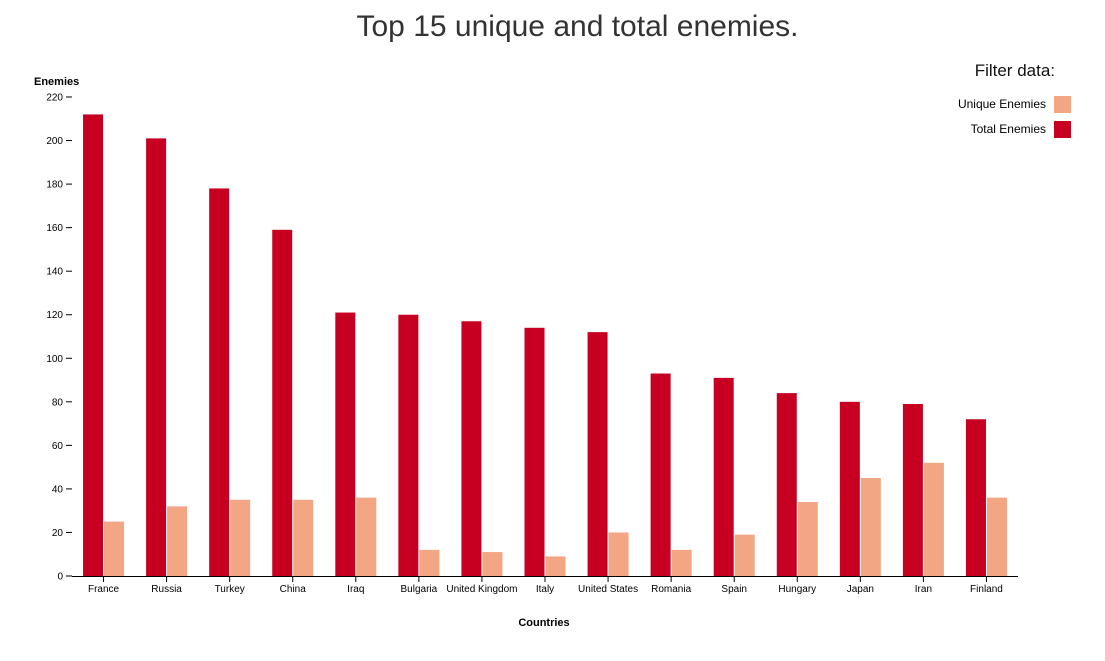 The image size is (1105, 661). I want to click on y-tick-label: 100, so click(54, 359).